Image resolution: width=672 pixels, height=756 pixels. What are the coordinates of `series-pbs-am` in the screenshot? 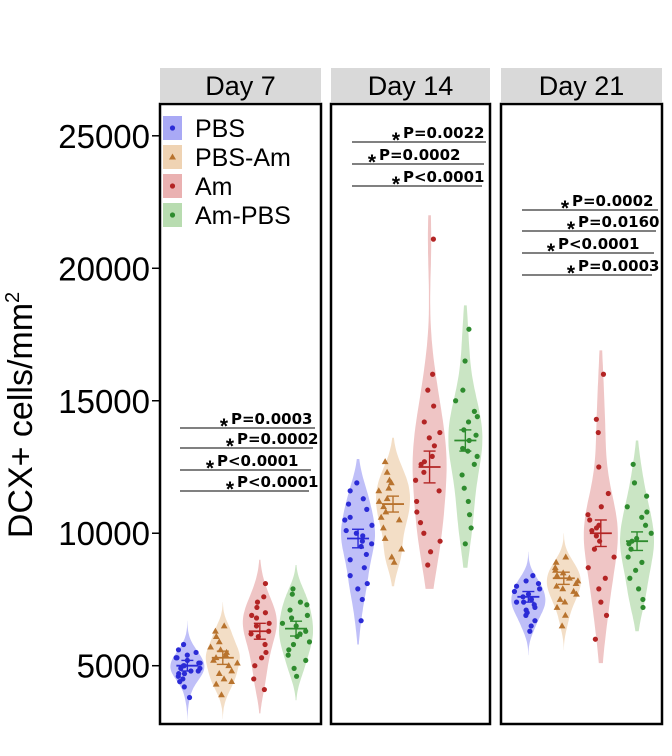 It's located at (223, 660).